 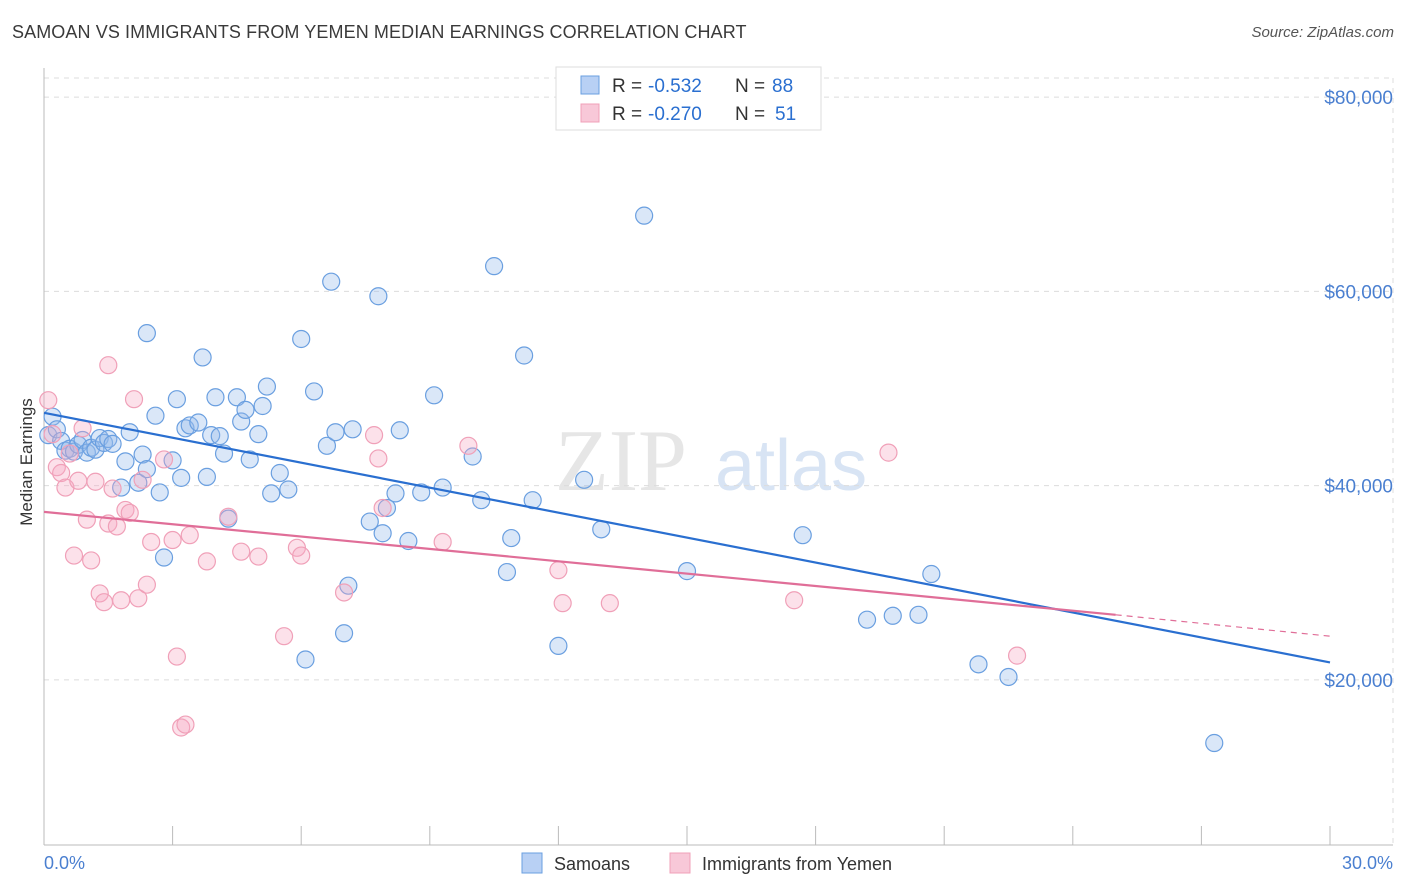 What do you see at coordinates (1223, 625) in the screenshot?
I see `yemen-trend-extension` at bounding box center [1223, 625].